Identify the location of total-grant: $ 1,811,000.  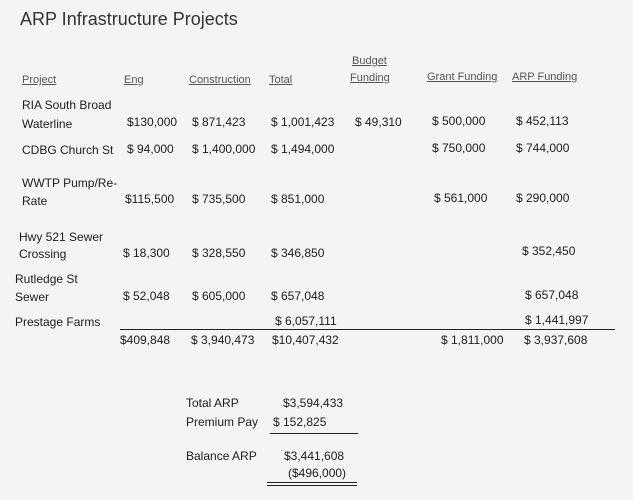
(472, 340).